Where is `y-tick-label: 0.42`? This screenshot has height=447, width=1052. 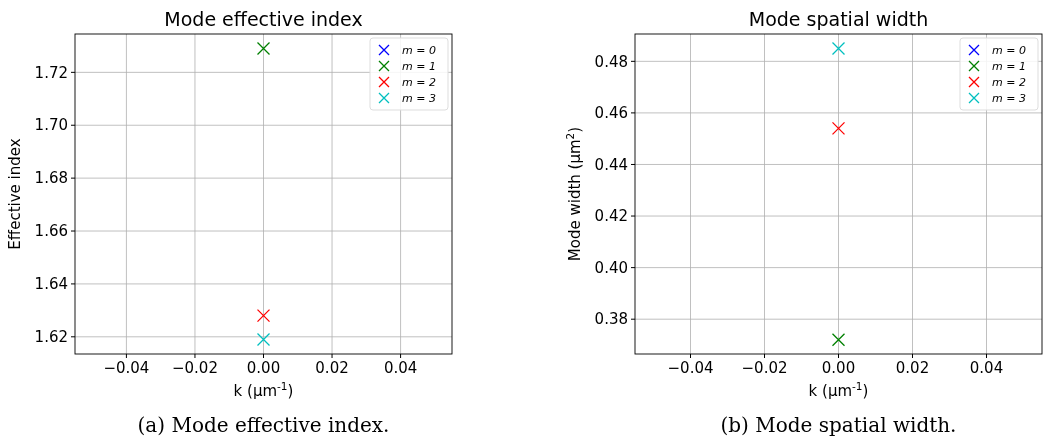
y-tick-label: 0.42 is located at coordinates (611, 216).